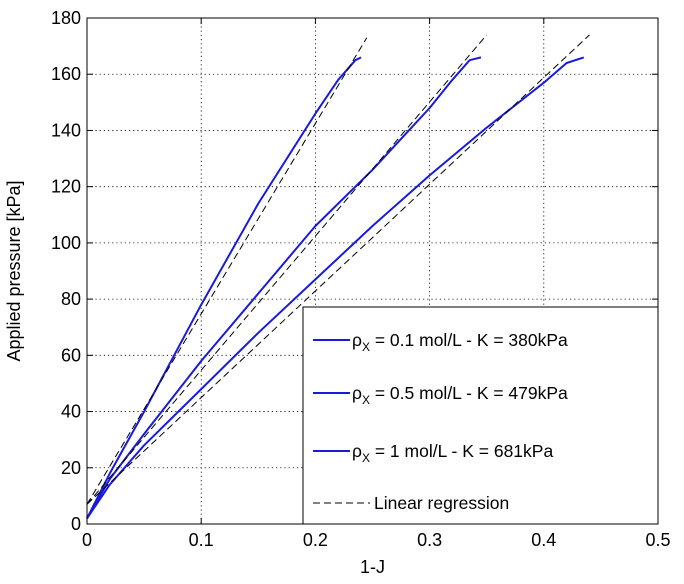  What do you see at coordinates (657, 540) in the screenshot?
I see `x-tick-label: 0.5` at bounding box center [657, 540].